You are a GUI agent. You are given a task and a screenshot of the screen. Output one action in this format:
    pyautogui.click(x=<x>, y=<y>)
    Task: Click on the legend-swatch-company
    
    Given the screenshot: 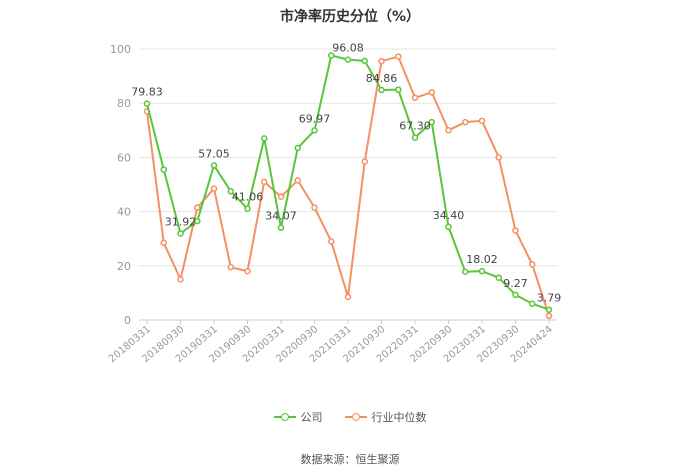 What is the action you would take?
    pyautogui.click(x=284, y=417)
    